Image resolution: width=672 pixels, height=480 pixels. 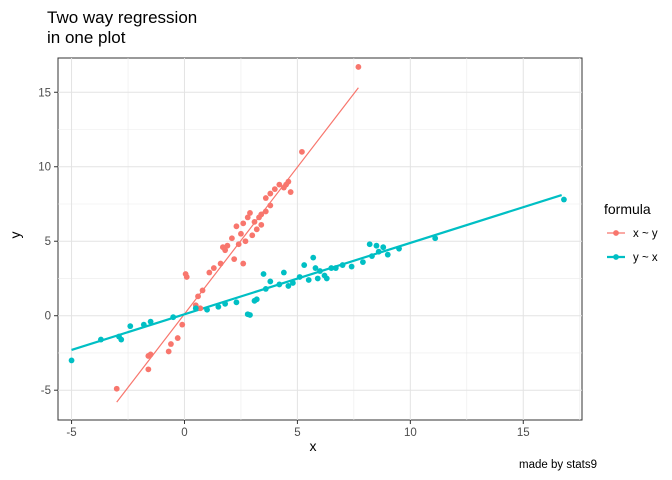 What do you see at coordinates (616, 233) in the screenshot?
I see `legend-key-point-x-on-y` at bounding box center [616, 233].